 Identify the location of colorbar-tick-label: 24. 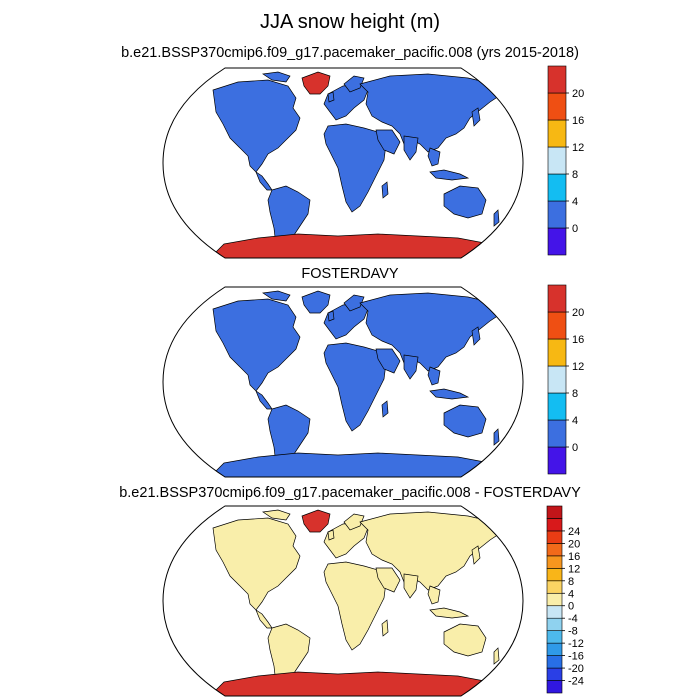
(574, 532).